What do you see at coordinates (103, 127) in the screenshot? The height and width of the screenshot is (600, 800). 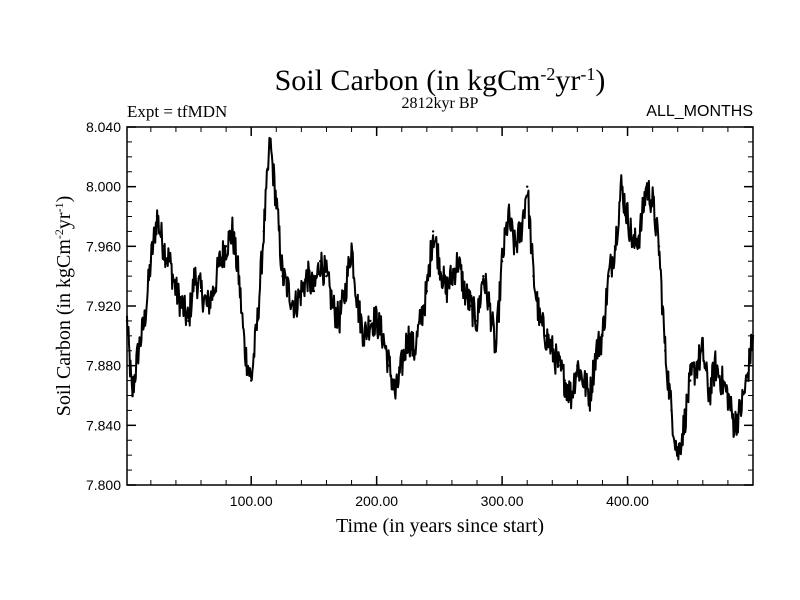 I see `y-tick-label: 8.040` at bounding box center [103, 127].